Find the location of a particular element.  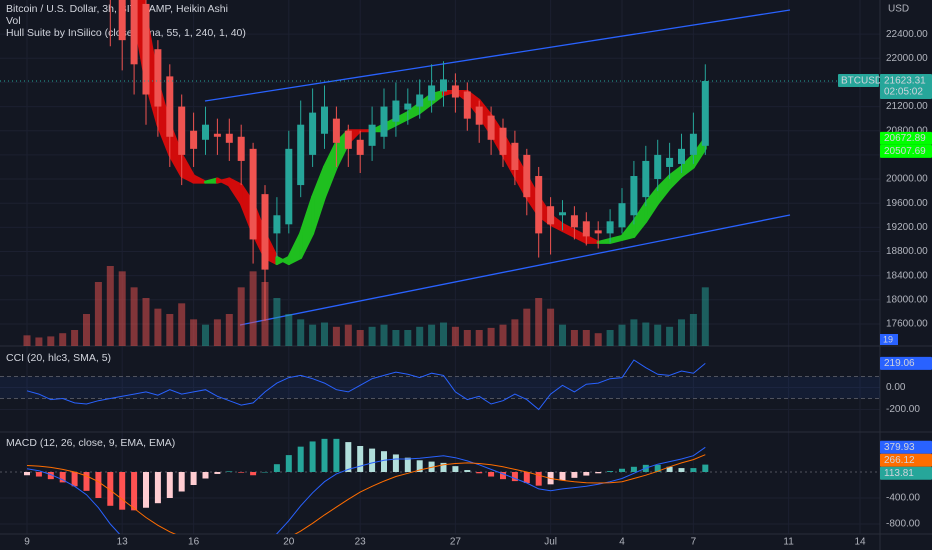

y-tick-label: 20800.00 is located at coordinates (907, 130).